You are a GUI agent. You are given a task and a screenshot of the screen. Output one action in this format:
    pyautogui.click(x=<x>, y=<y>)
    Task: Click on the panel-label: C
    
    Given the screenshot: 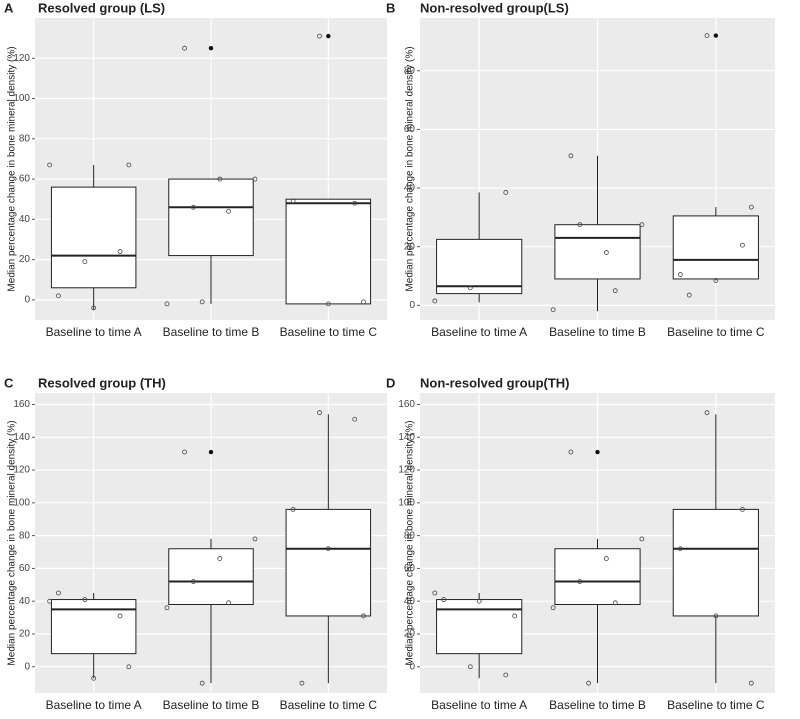 What is the action you would take?
    pyautogui.click(x=9, y=382)
    